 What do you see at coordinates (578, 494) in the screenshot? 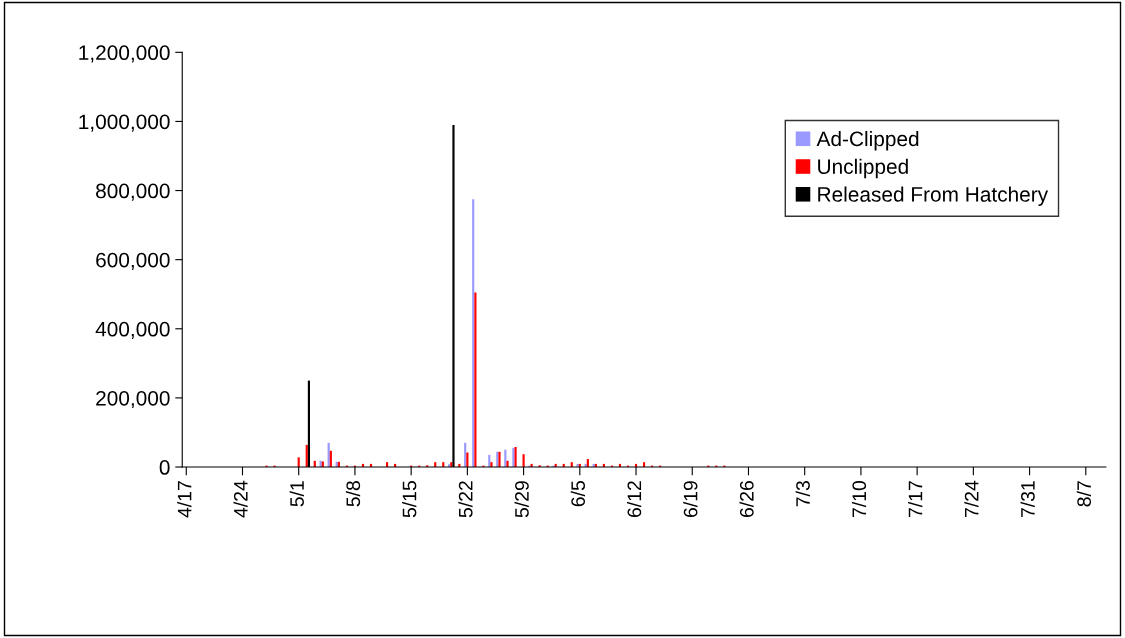
I see `x-tick-label: 6/5` at bounding box center [578, 494].